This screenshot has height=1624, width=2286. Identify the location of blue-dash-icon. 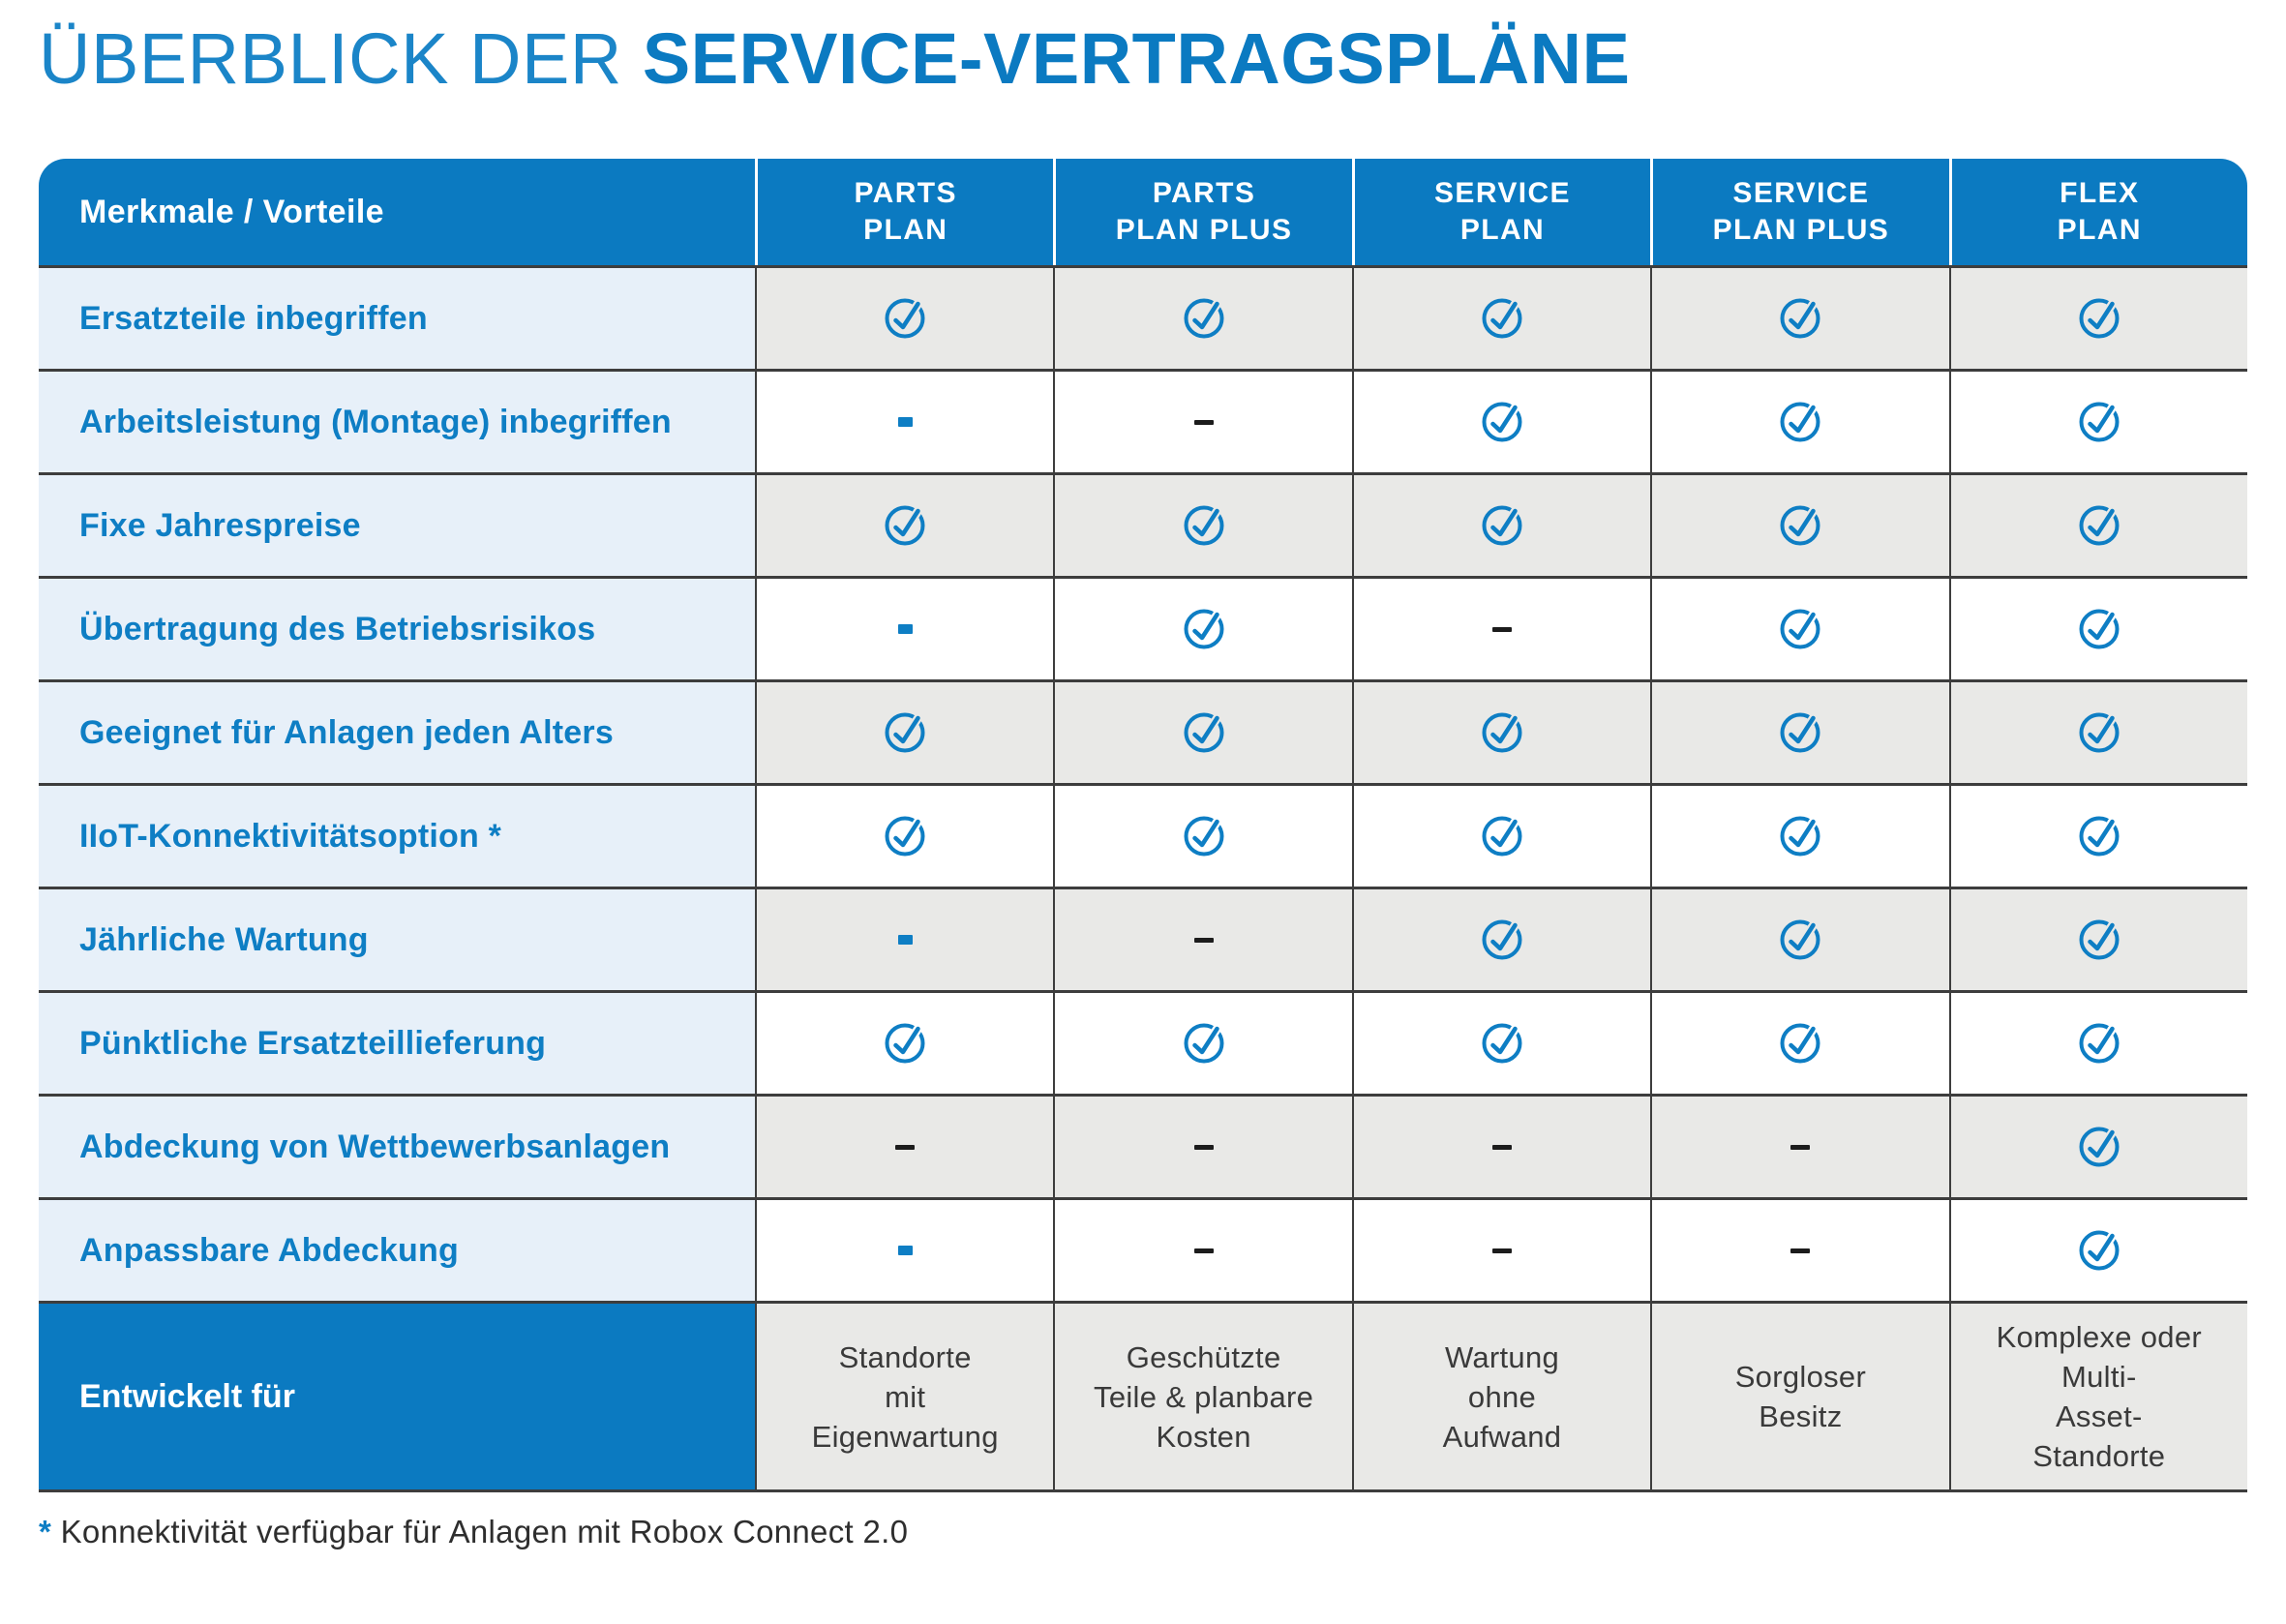
(905, 629).